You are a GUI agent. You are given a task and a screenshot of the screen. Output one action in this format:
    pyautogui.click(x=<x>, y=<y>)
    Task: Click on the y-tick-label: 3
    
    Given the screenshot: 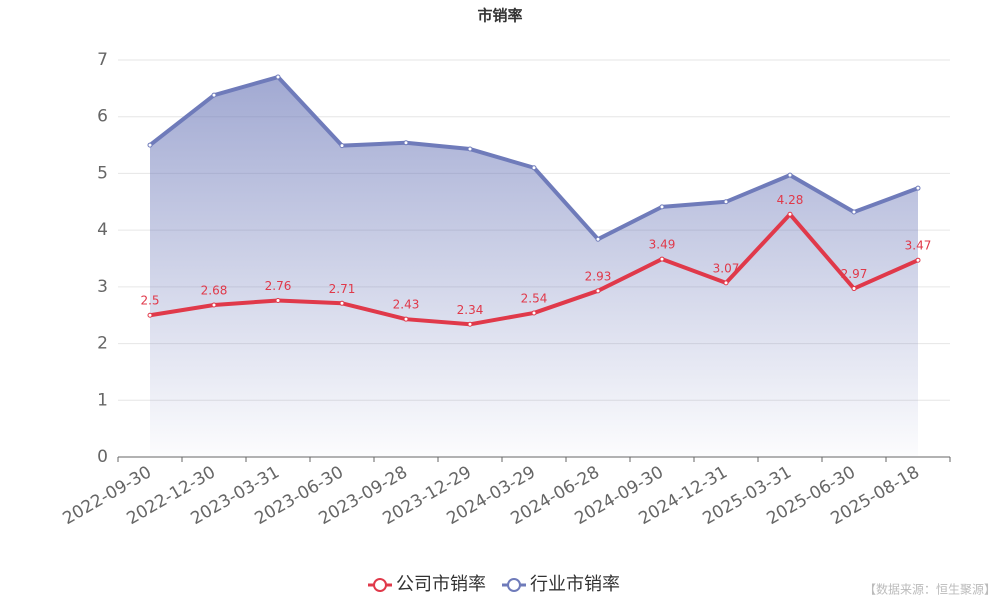 What is the action you would take?
    pyautogui.click(x=102, y=287)
    